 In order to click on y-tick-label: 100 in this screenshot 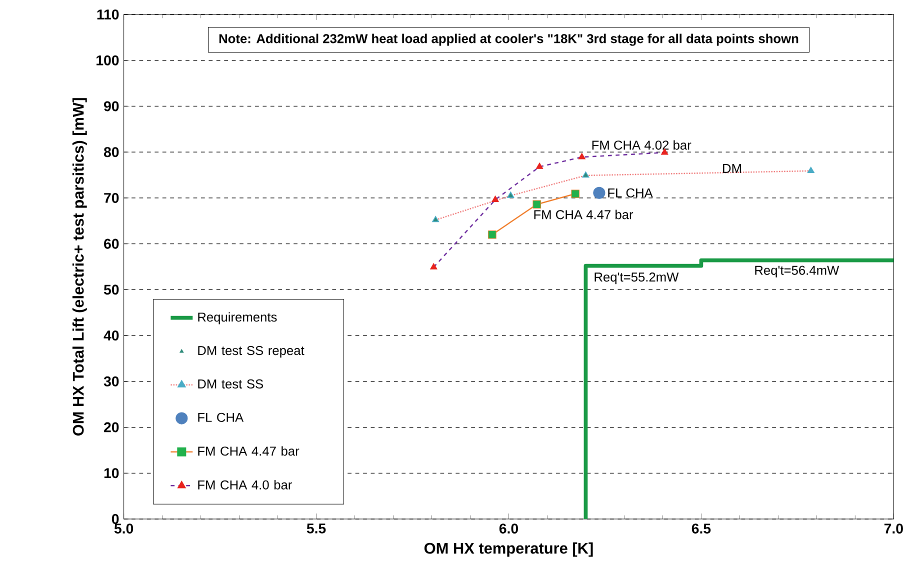, I will do `click(107, 60)`.